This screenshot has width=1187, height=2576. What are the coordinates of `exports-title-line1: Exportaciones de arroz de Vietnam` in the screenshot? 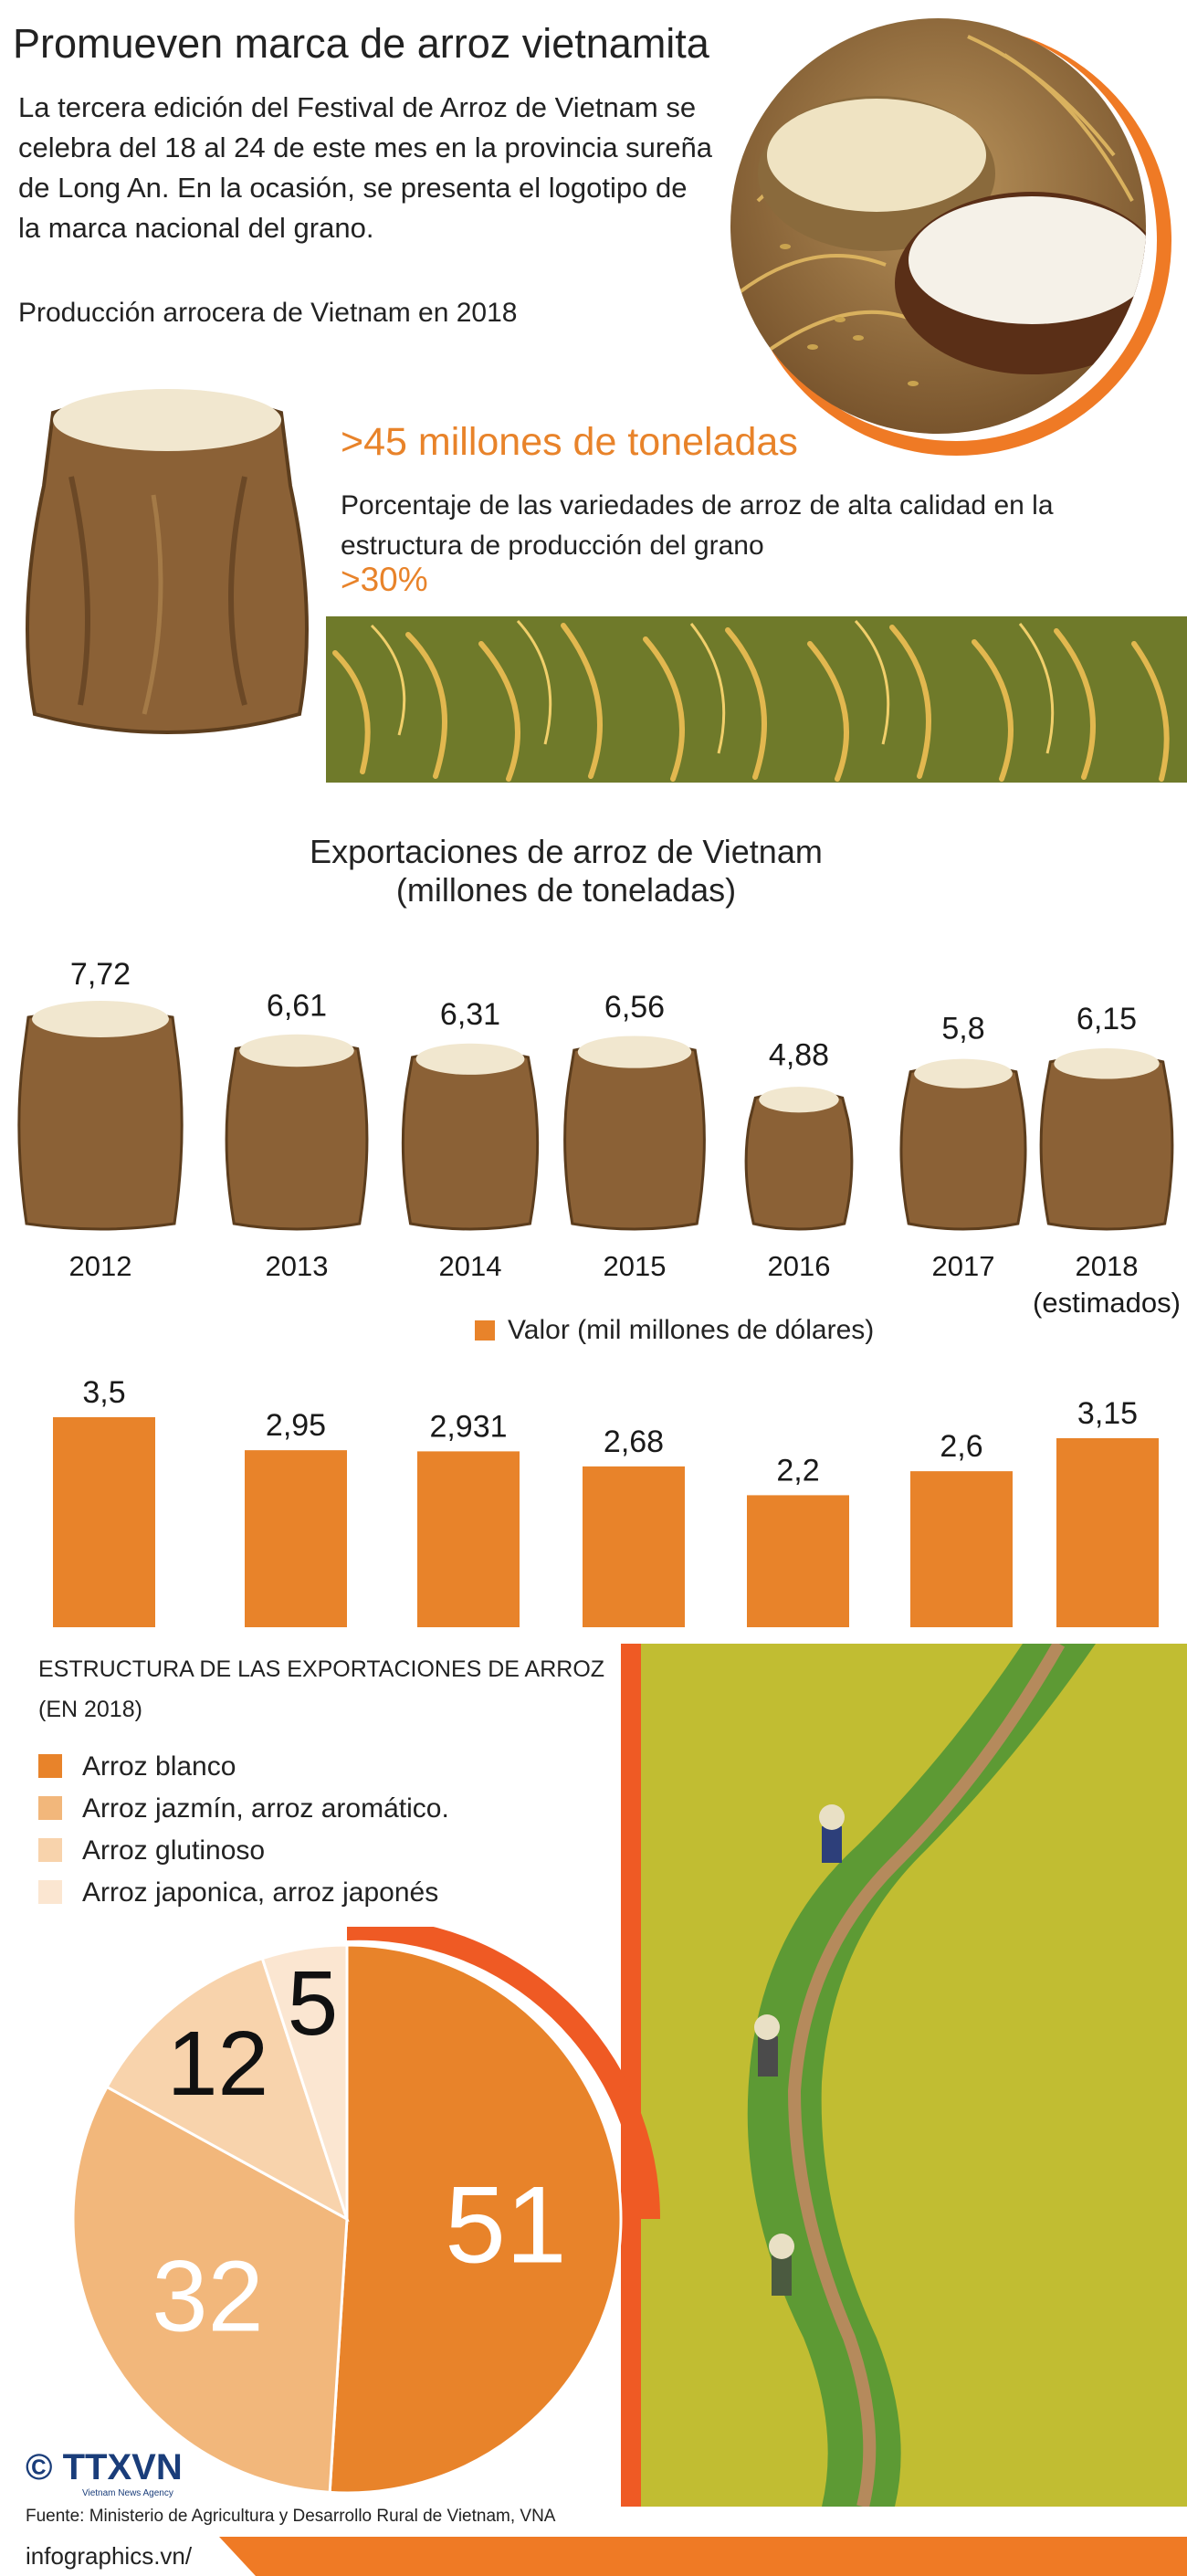 It's located at (566, 851).